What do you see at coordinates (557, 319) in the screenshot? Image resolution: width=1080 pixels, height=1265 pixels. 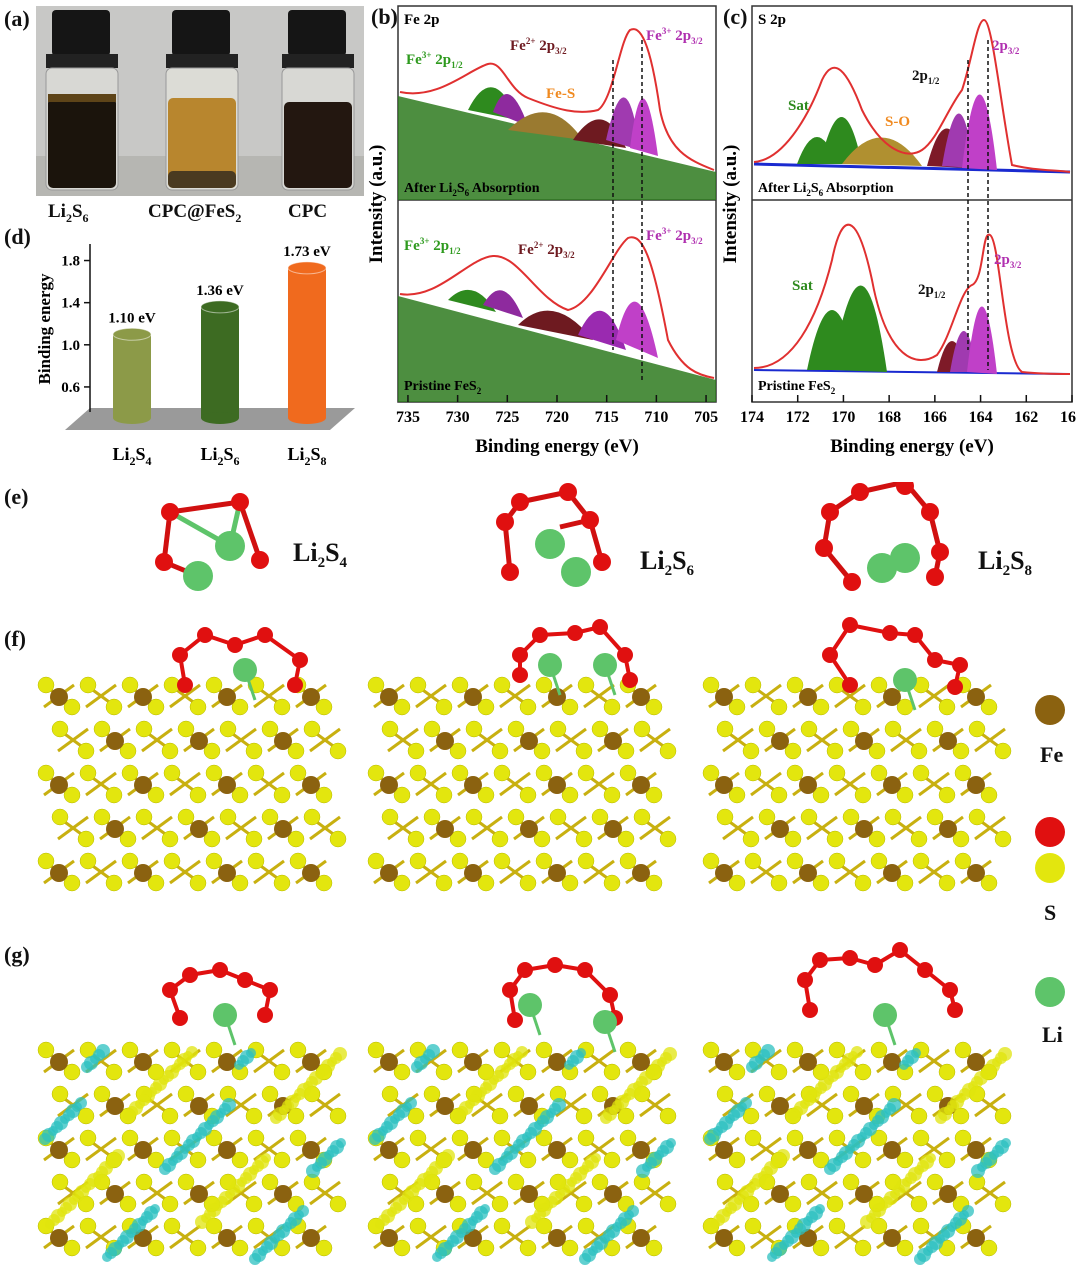 I see `fe2p-lower-peaks` at bounding box center [557, 319].